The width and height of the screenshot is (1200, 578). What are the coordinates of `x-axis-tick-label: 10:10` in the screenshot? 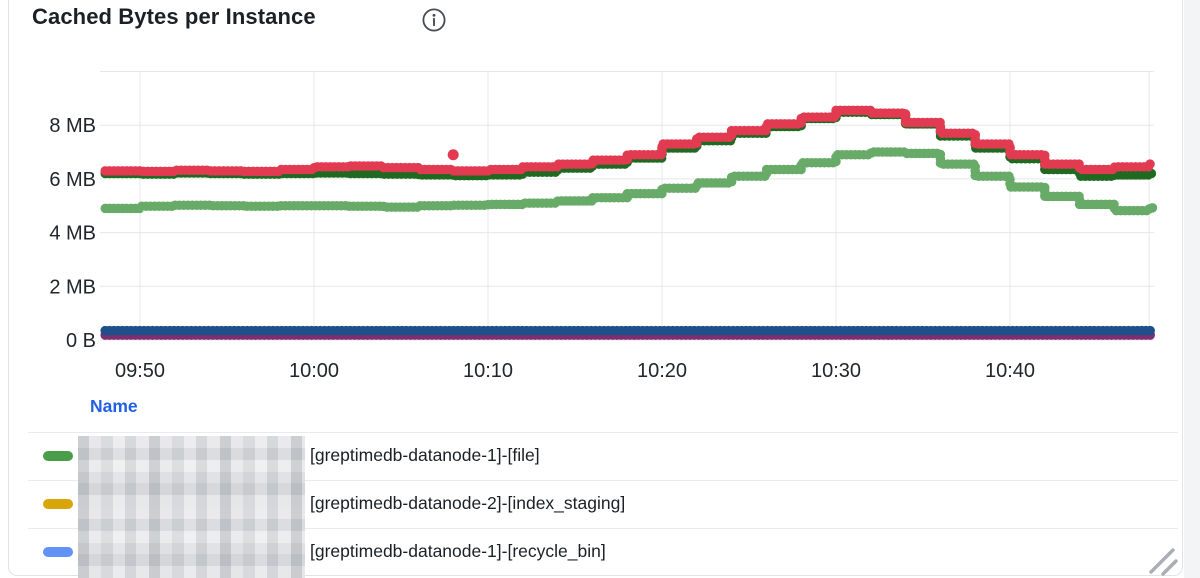 It's located at (488, 371).